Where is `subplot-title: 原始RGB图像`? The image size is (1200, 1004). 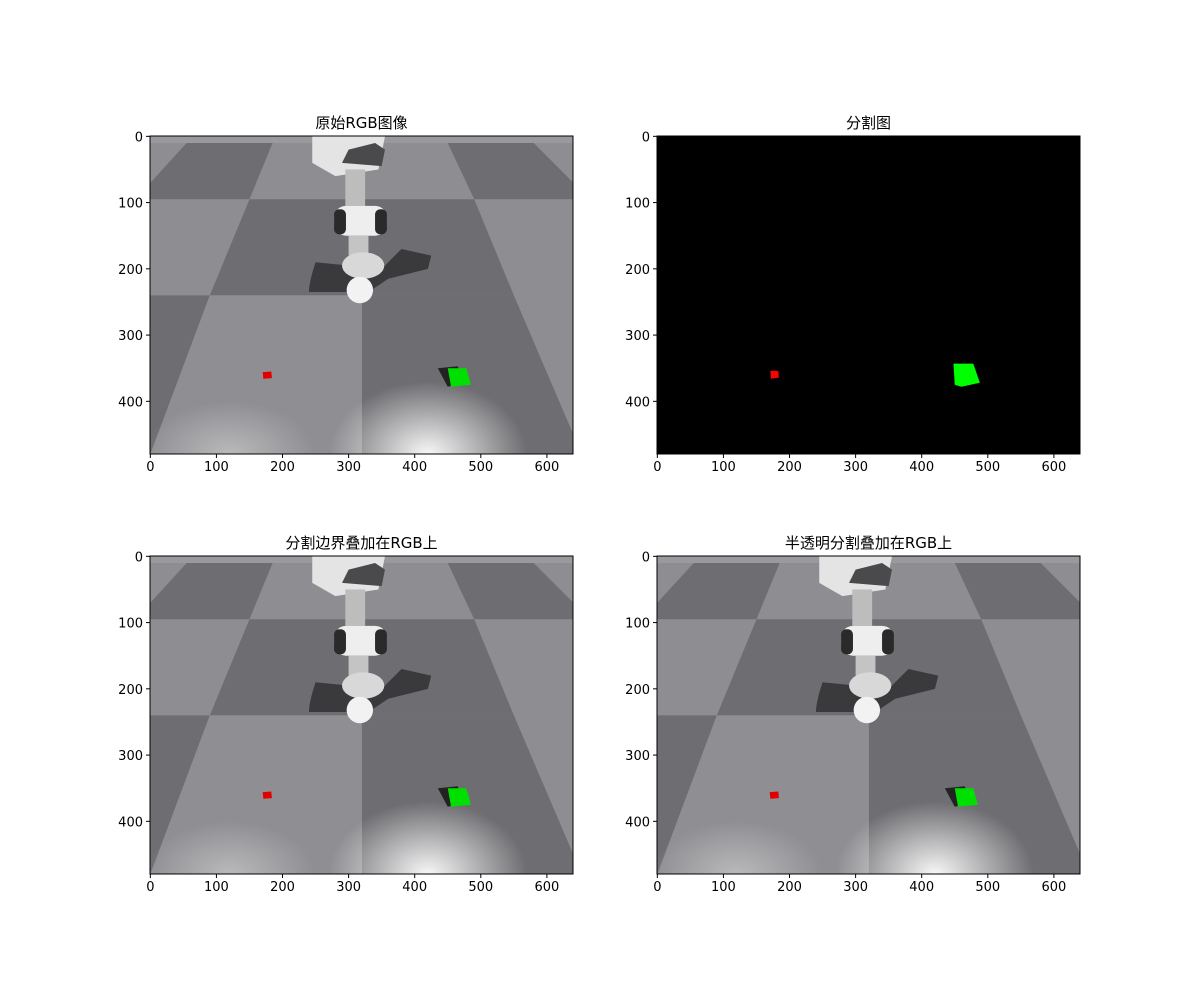 subplot-title: 原始RGB图像 is located at coordinates (361, 123).